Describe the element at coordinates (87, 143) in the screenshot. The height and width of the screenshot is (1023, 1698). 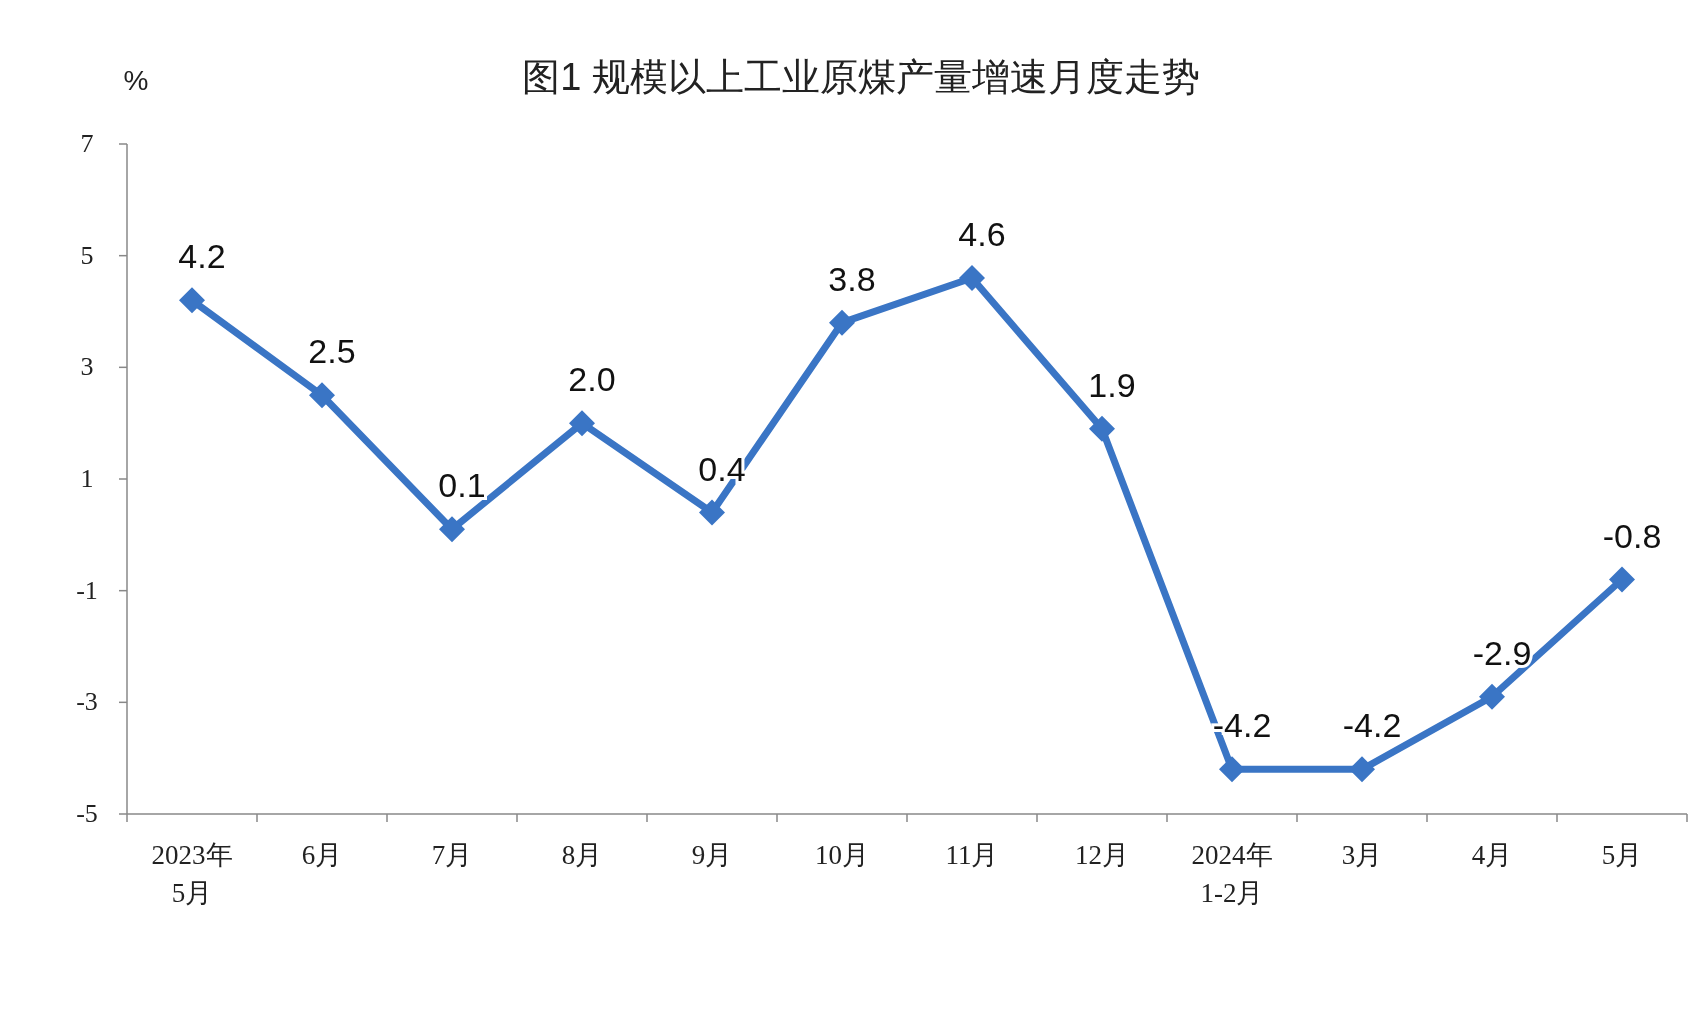
I see `y-tick-label: 7` at that location.